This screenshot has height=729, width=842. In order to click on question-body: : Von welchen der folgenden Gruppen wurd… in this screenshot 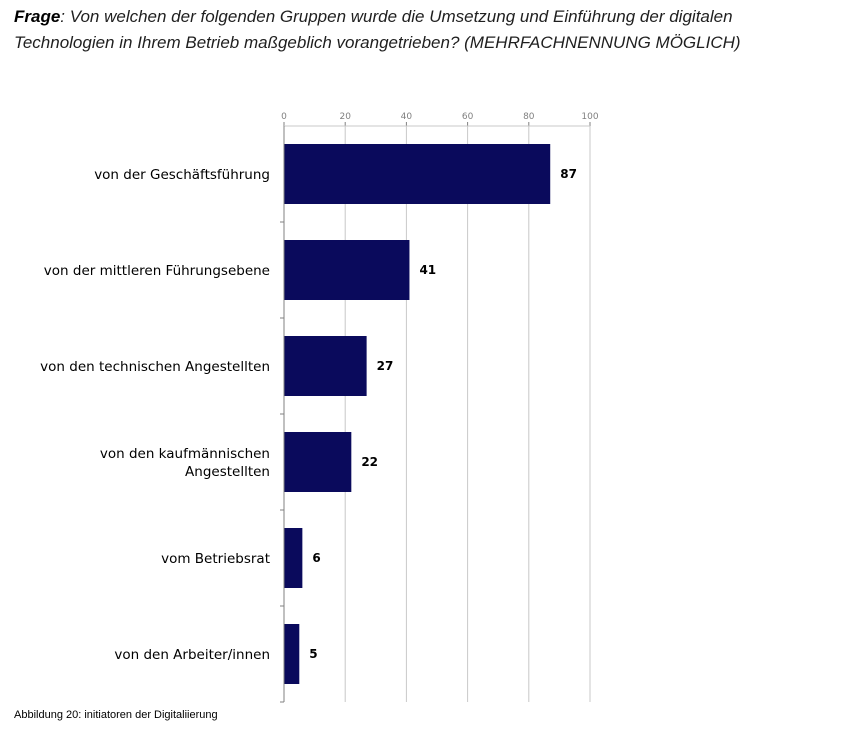, I will do `click(377, 29)`.